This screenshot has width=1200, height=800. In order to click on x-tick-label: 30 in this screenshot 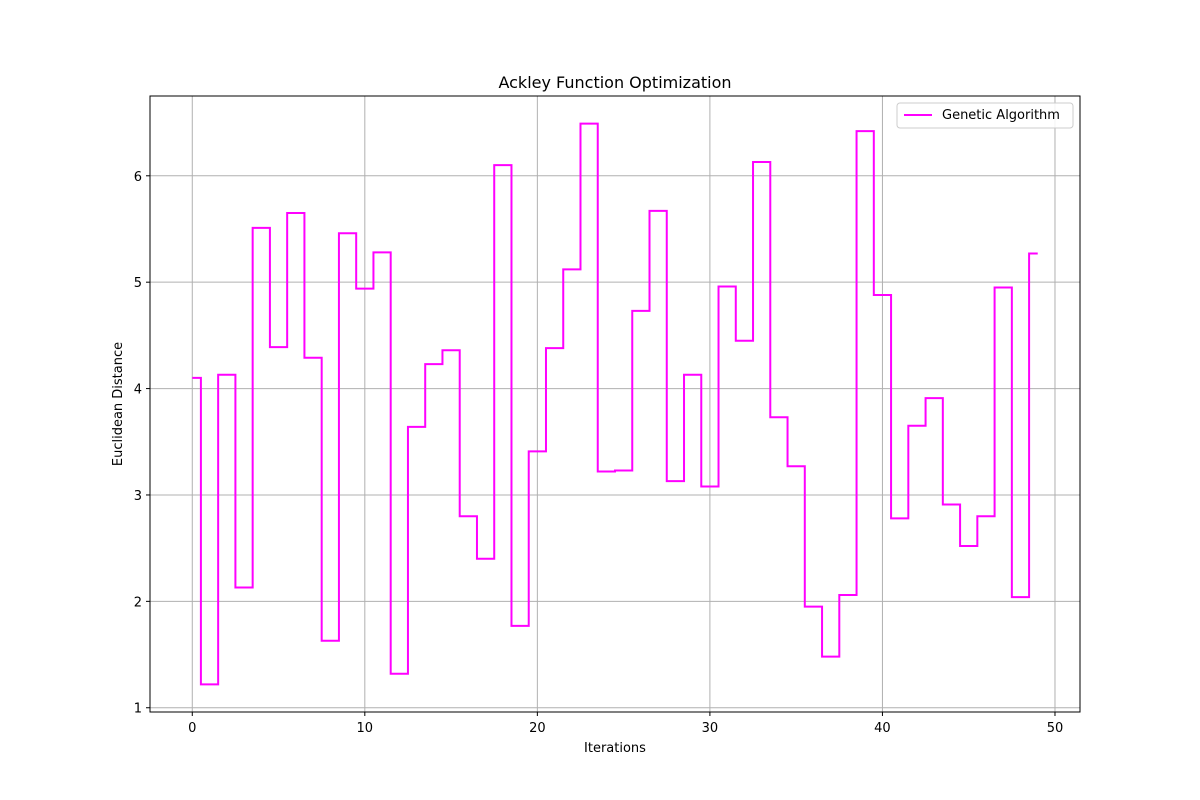, I will do `click(710, 728)`.